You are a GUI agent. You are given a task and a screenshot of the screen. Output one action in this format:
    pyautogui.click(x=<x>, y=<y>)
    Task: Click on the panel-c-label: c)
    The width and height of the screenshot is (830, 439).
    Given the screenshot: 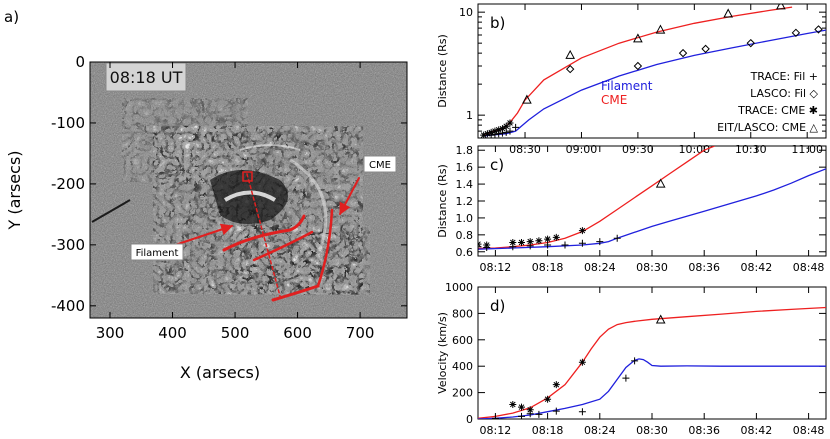 What is the action you would take?
    pyautogui.click(x=497, y=165)
    